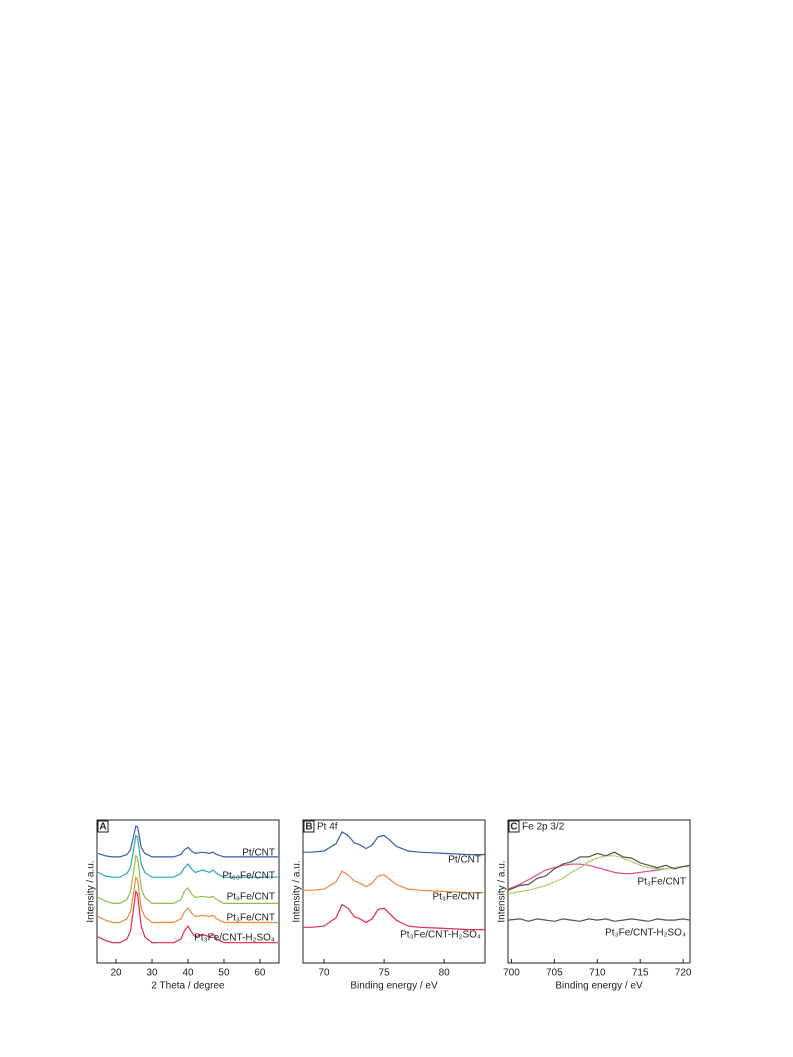 This screenshot has width=793, height=1057. I want to click on x-tick-label: 70, so click(324, 973).